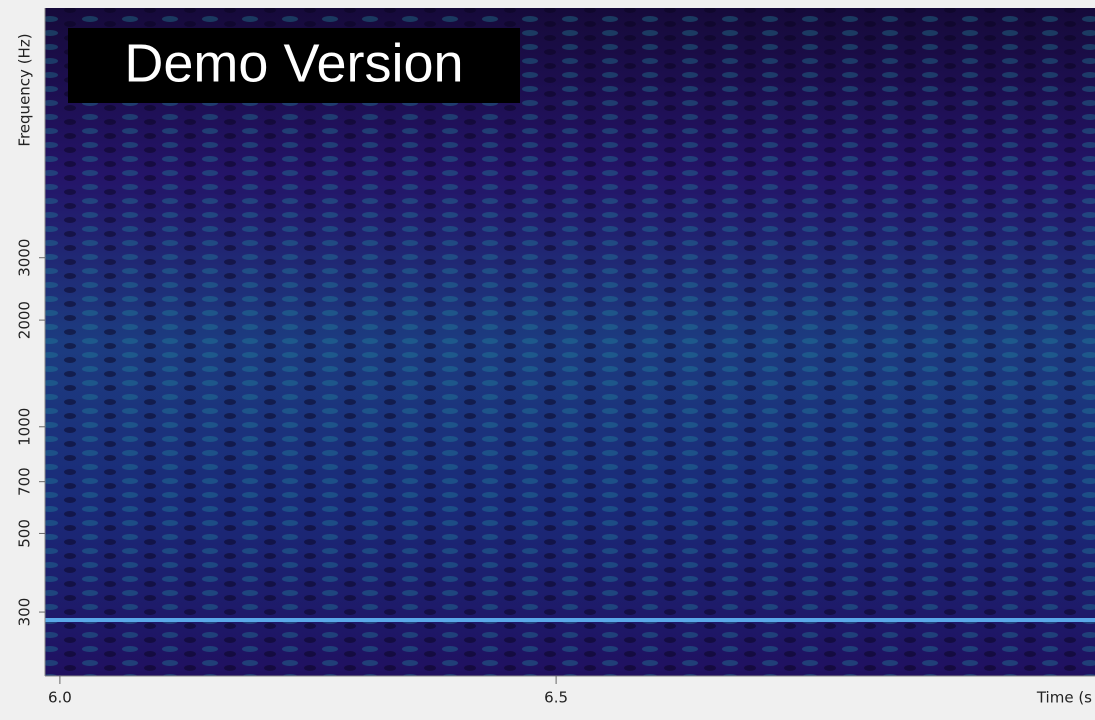  Describe the element at coordinates (570, 698) in the screenshot. I see `x-axis-panel` at that location.